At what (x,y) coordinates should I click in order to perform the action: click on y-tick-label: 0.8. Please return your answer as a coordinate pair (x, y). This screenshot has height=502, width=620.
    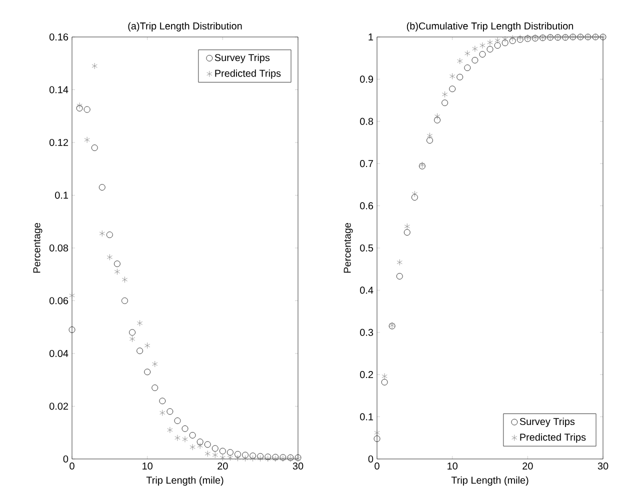
    Looking at the image, I should click on (367, 121).